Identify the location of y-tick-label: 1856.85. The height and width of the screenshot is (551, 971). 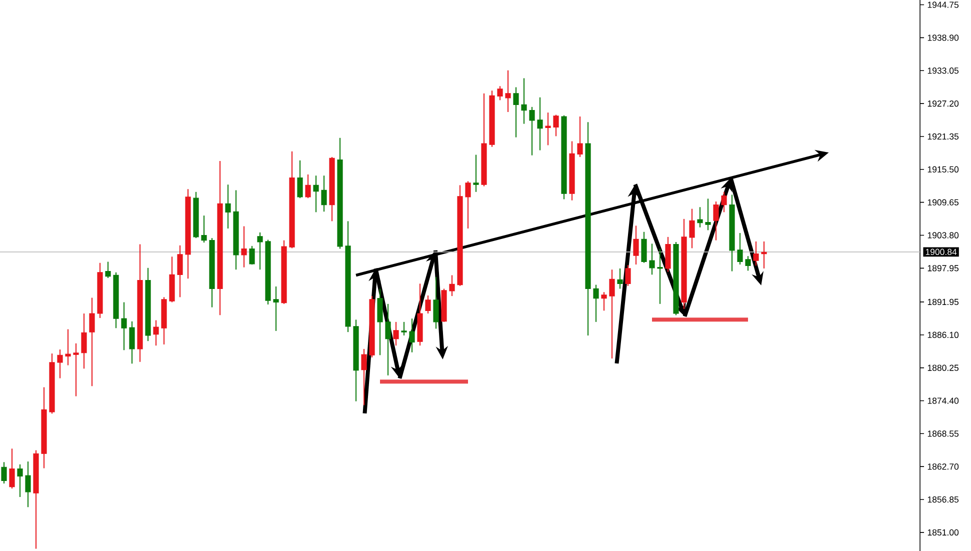
(943, 499).